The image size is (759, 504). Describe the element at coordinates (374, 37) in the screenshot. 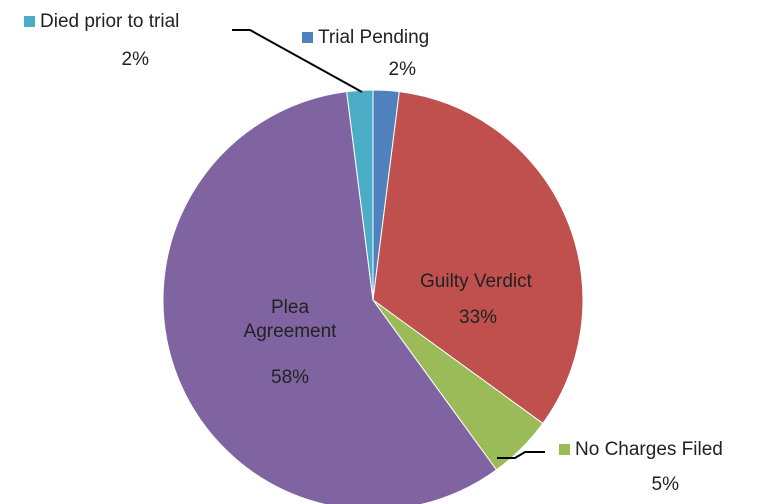

I see `category-label: Trial Pending` at that location.